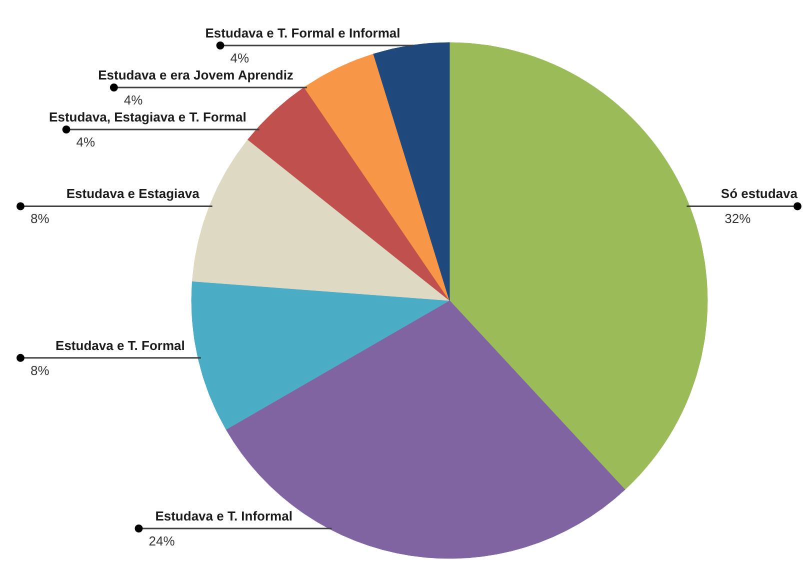 This screenshot has width=803, height=561. I want to click on slice-label: Estudava e T. Formal, so click(120, 345).